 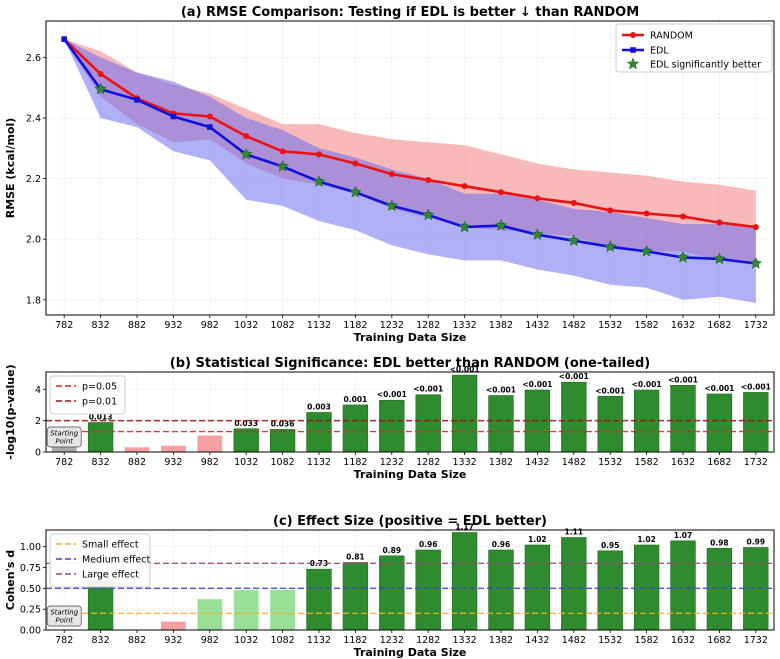 I want to click on cohen-xtick-label: 1482, so click(x=574, y=640).